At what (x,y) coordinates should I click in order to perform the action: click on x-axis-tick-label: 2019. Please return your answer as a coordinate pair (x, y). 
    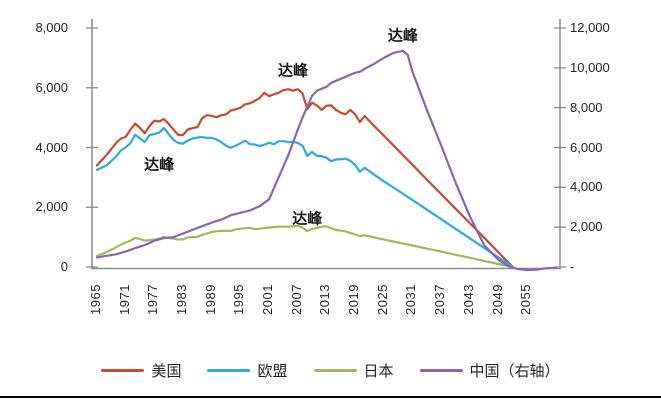
    Looking at the image, I should click on (354, 299).